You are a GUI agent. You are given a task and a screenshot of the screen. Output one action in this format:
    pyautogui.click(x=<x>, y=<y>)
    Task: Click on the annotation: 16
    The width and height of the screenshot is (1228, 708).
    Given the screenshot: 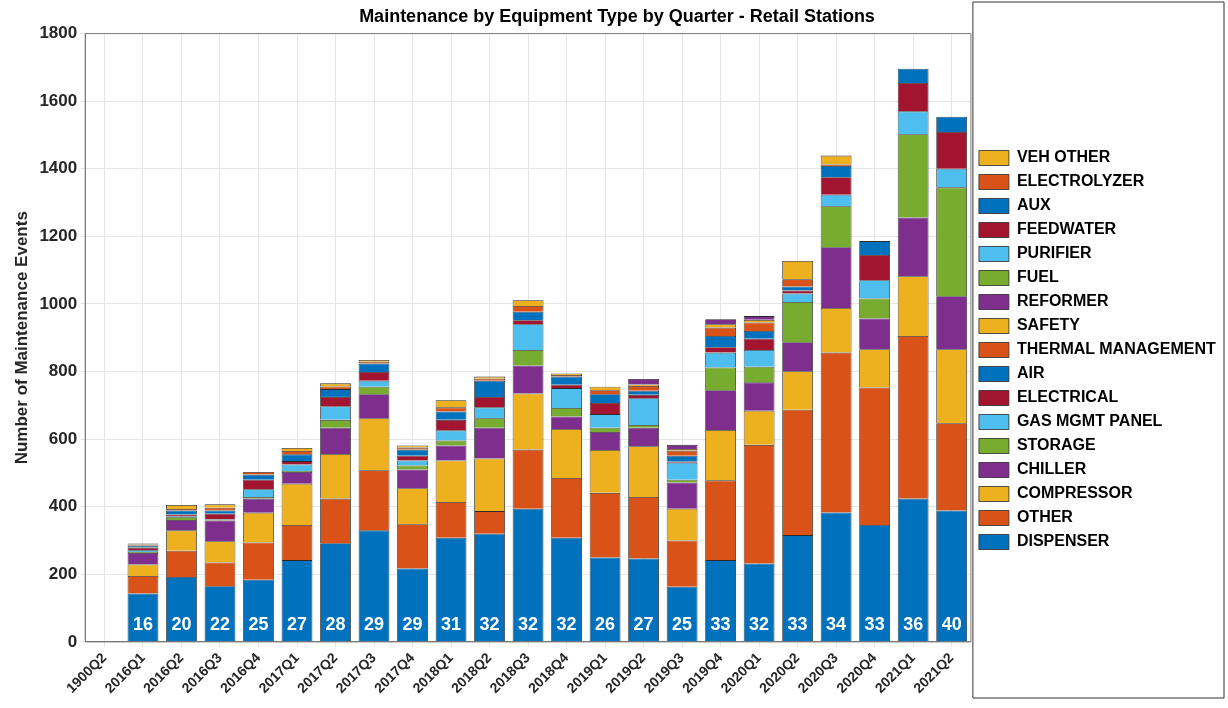 What is the action you would take?
    pyautogui.click(x=142, y=623)
    